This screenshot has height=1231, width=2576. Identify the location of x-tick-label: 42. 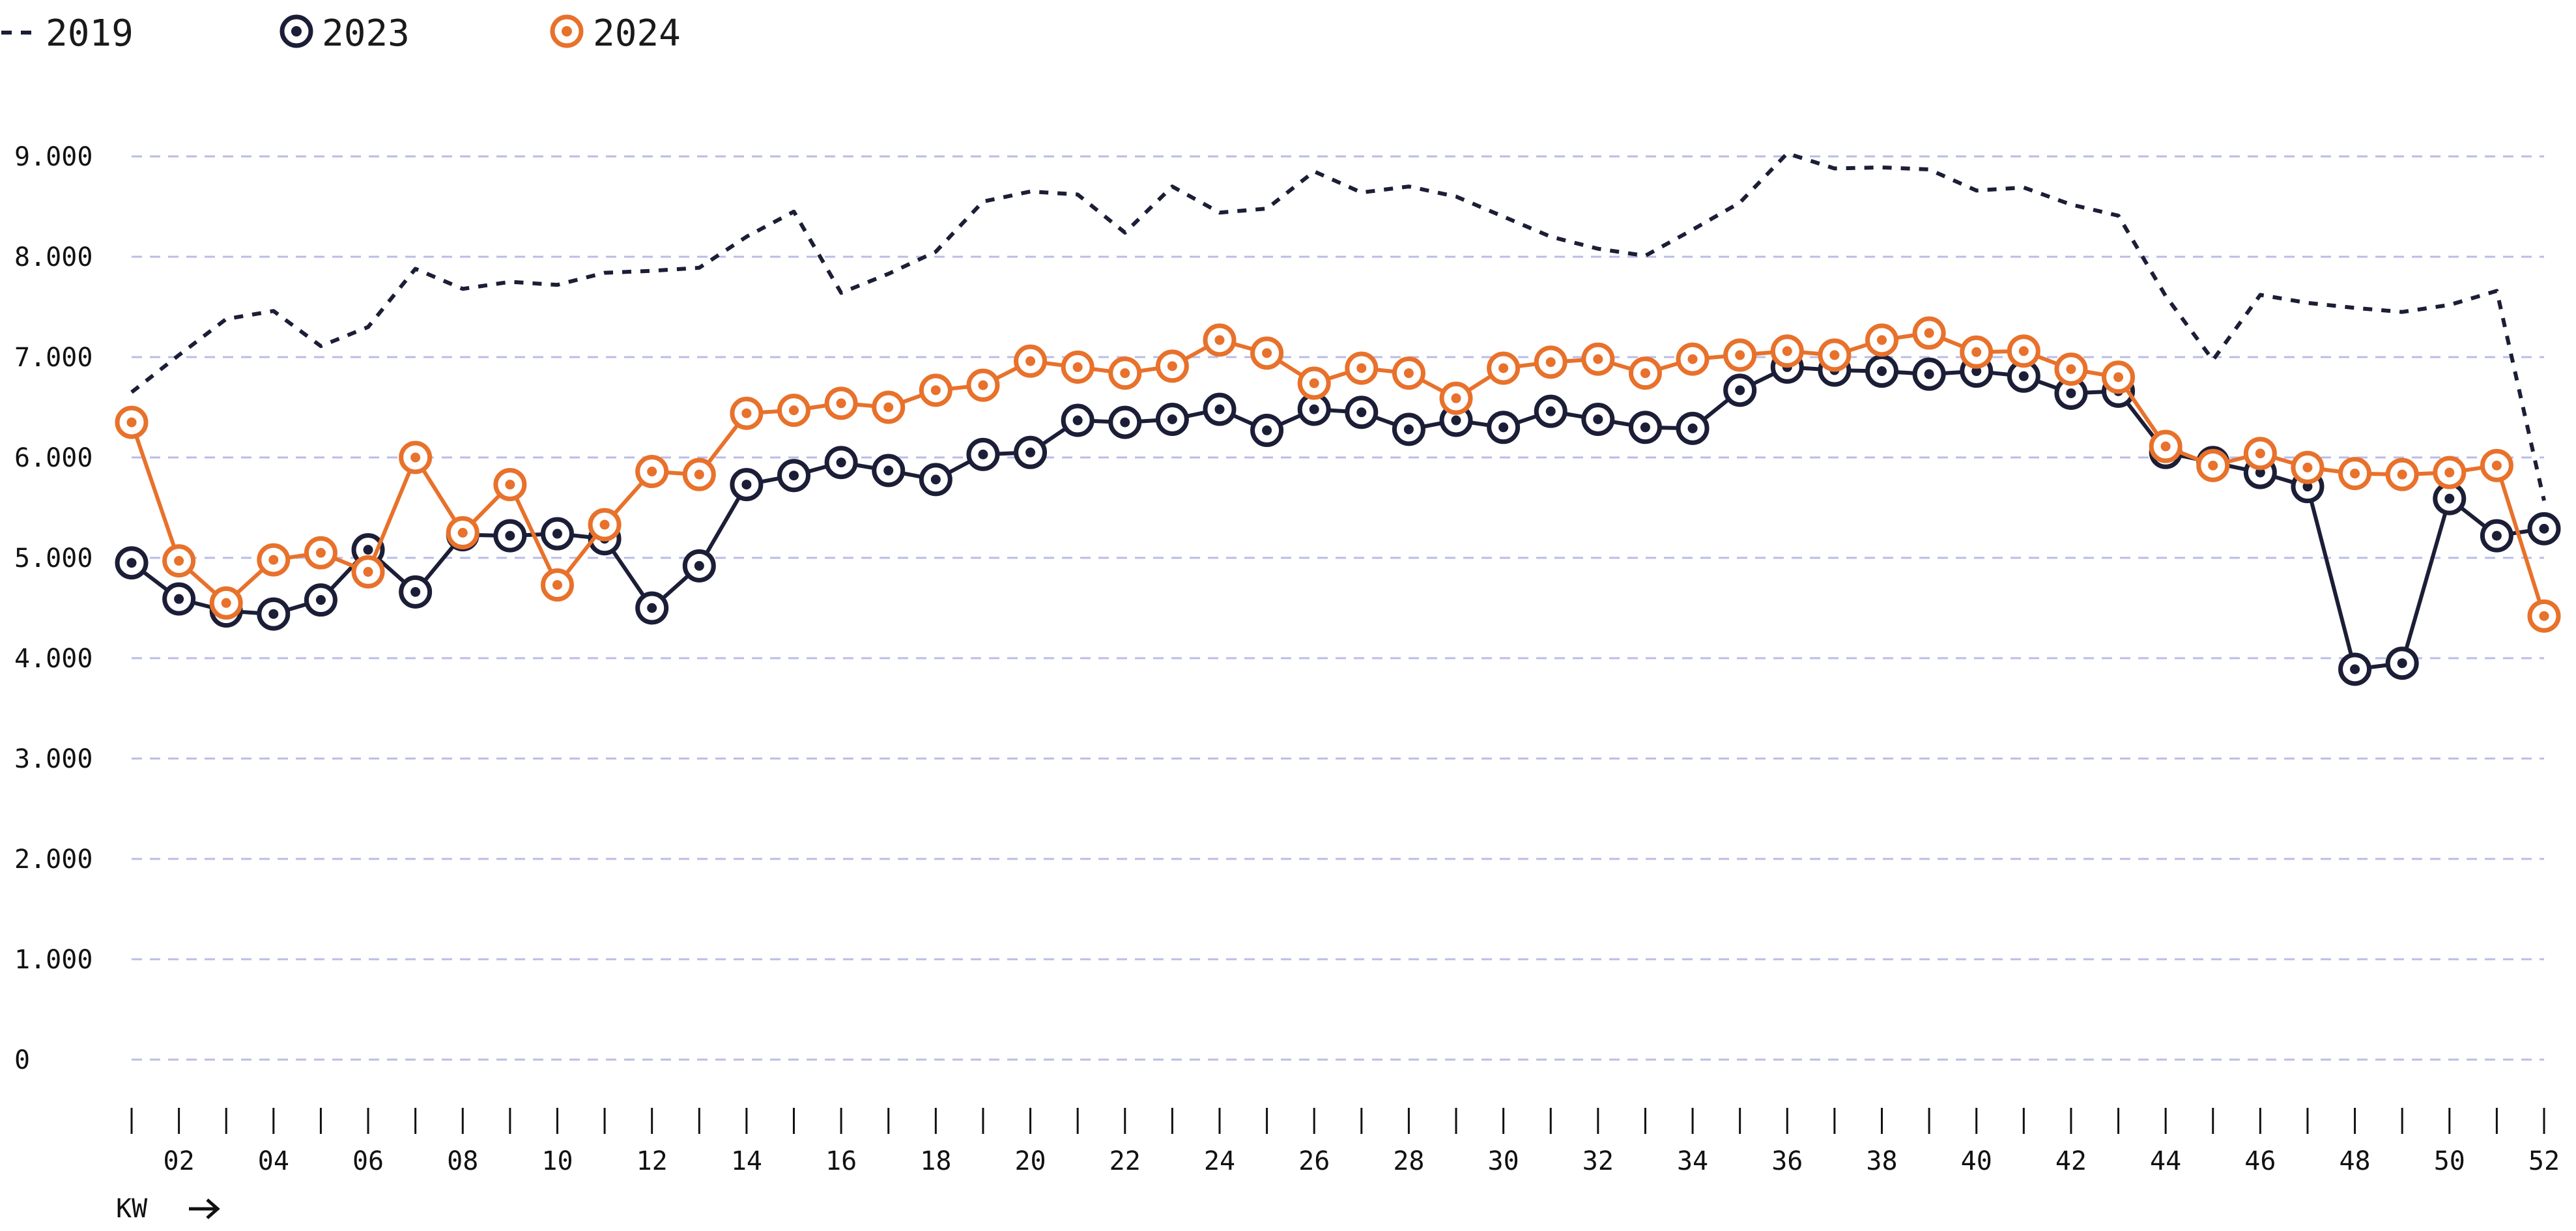
(2071, 1161).